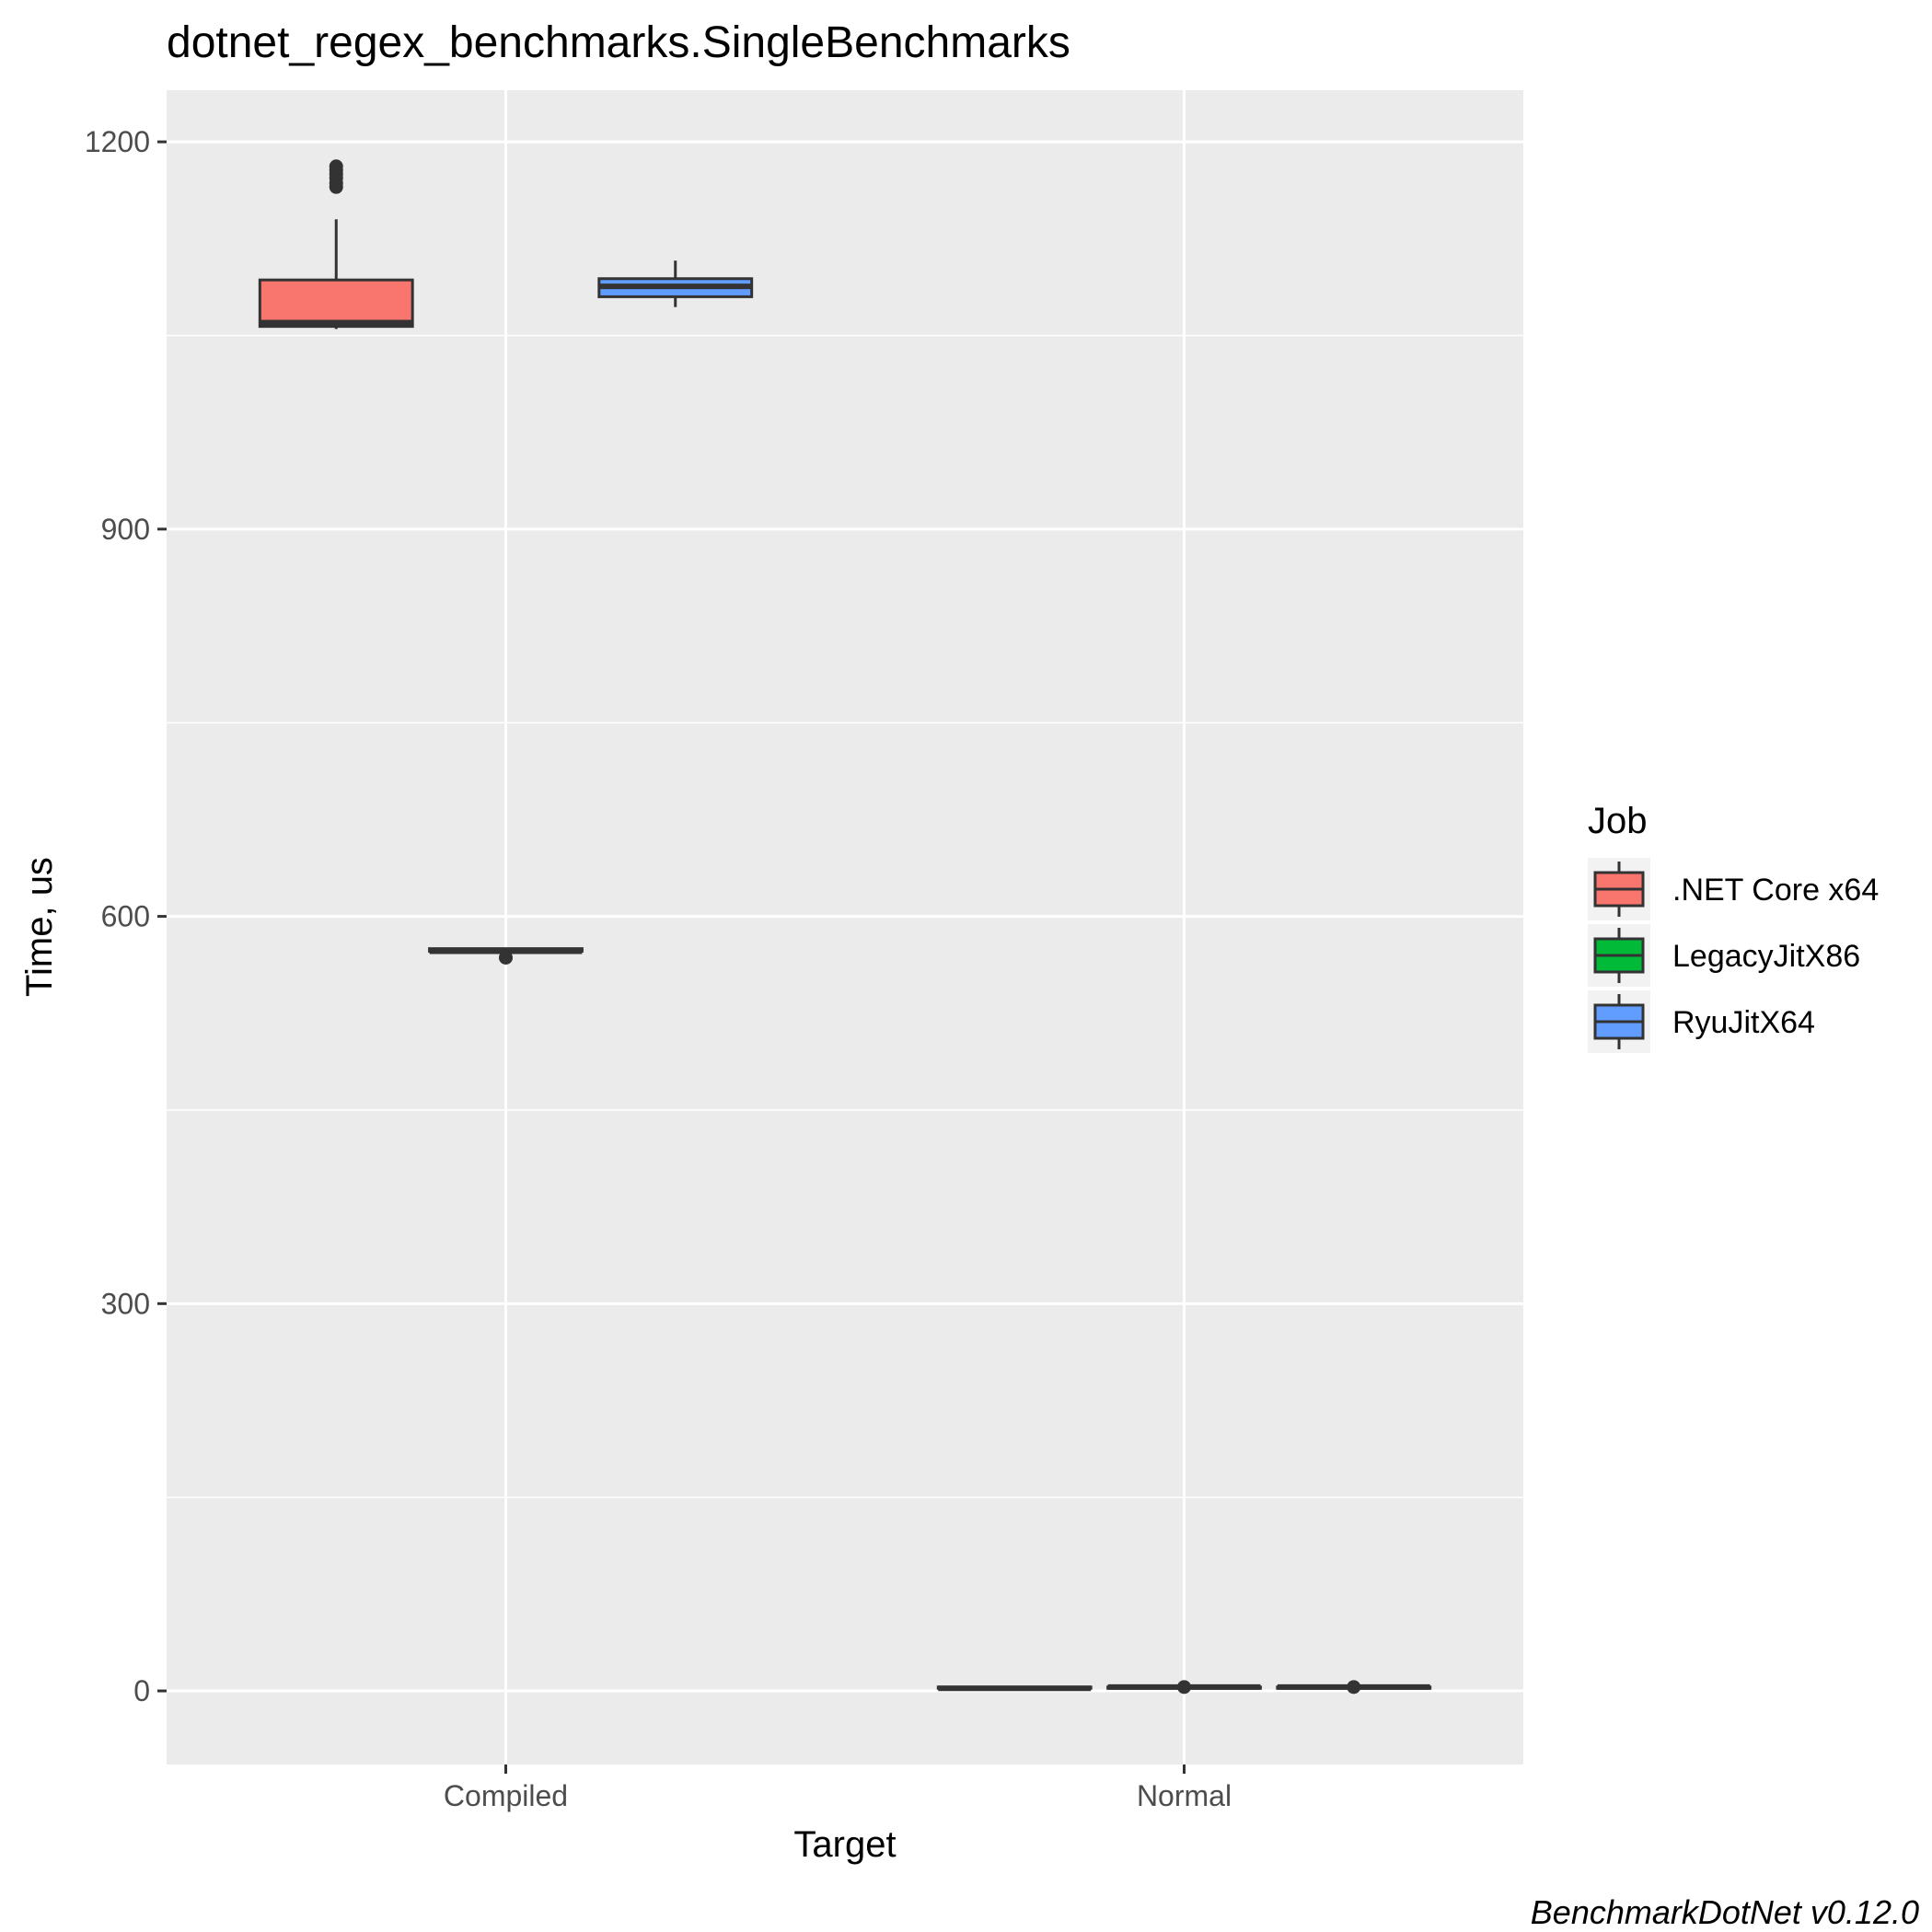 The width and height of the screenshot is (1932, 1932). What do you see at coordinates (336, 304) in the screenshot?
I see `box-body` at bounding box center [336, 304].